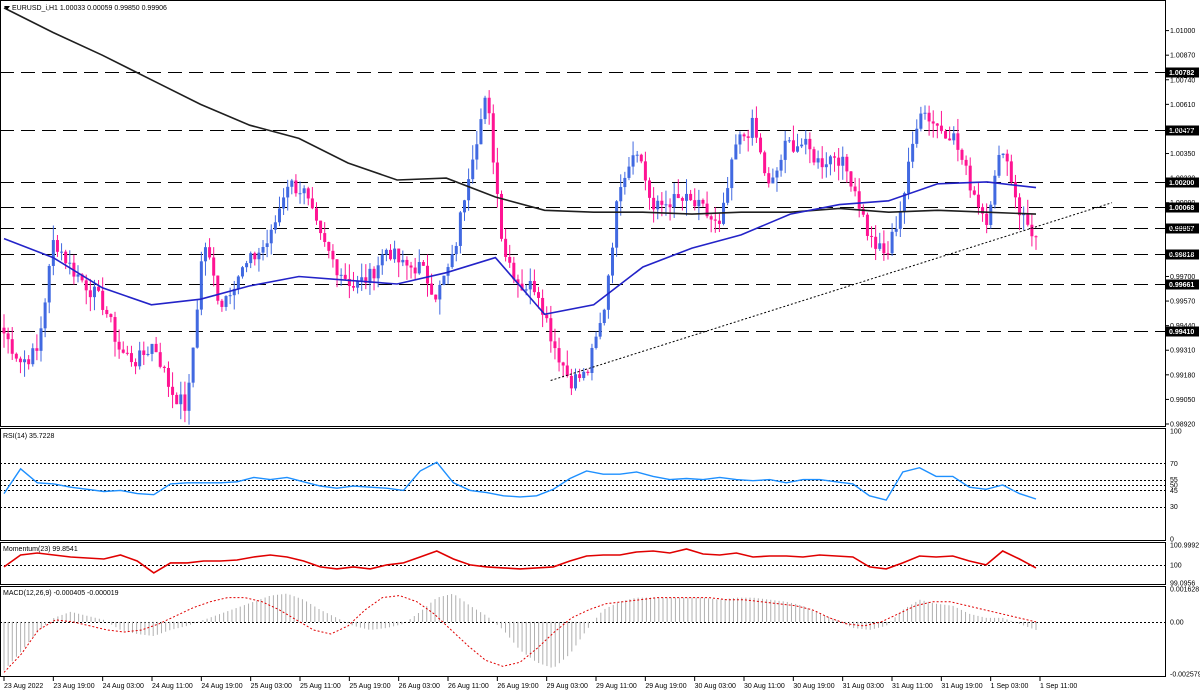 This screenshot has width=1200, height=697. Describe the element at coordinates (1182, 203) in the screenshot. I see `price-y-tick-label: 1.00090` at that location.